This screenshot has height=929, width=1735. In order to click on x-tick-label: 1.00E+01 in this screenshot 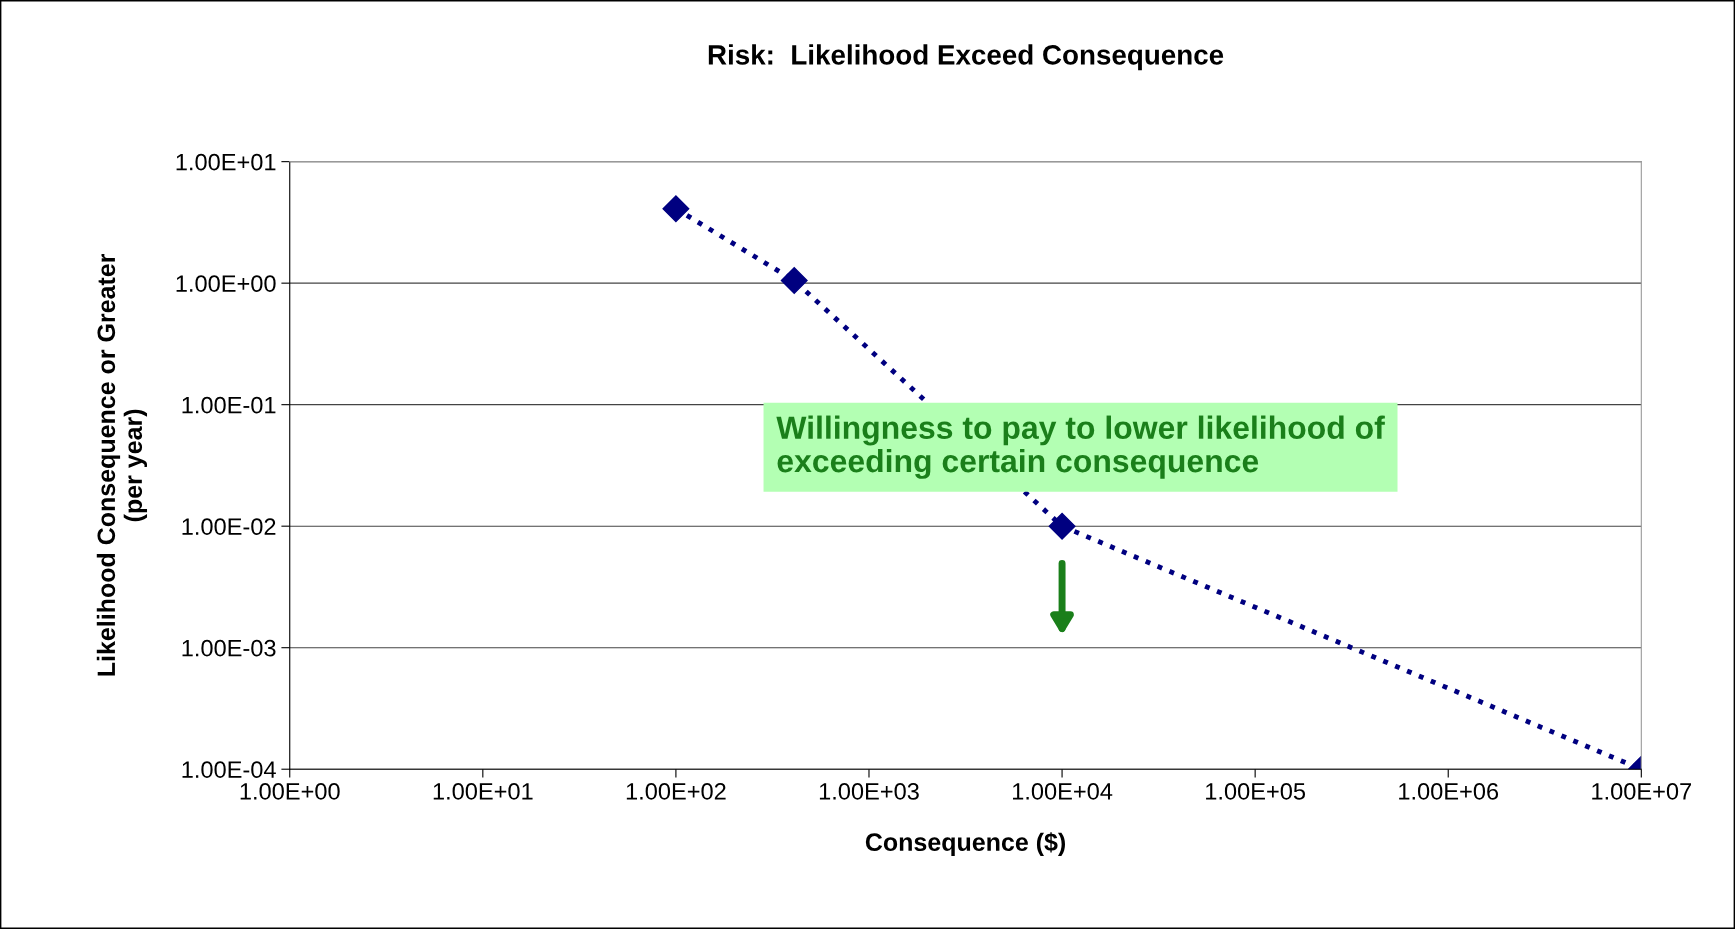, I will do `click(483, 791)`.